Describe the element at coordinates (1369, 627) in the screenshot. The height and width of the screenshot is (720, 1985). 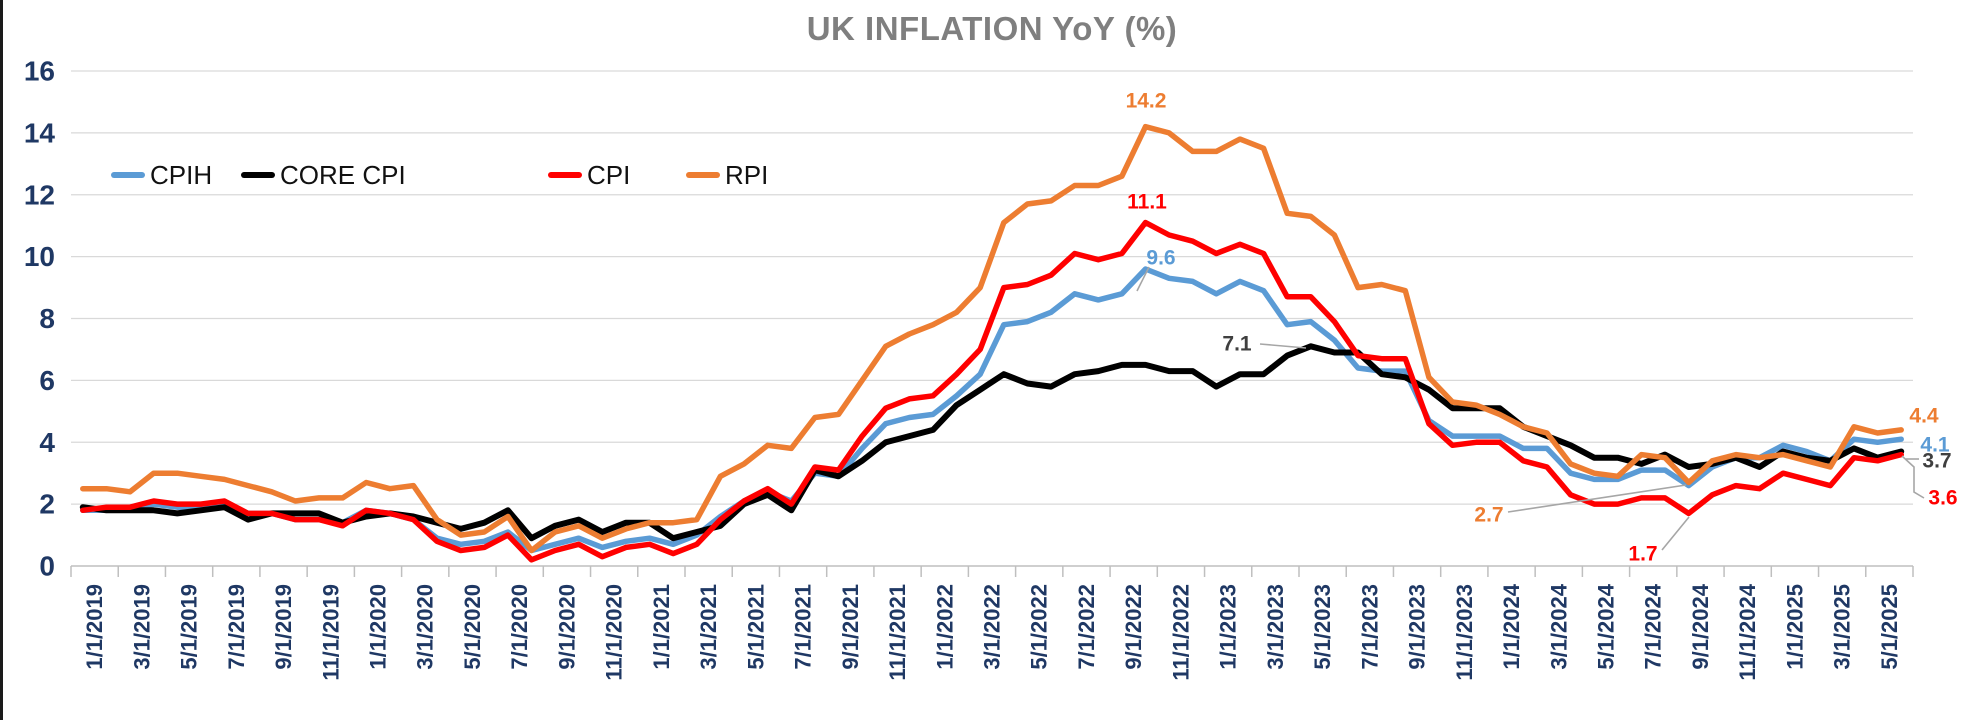
I see `x-axis-tick-label: 7/1/2023` at that location.